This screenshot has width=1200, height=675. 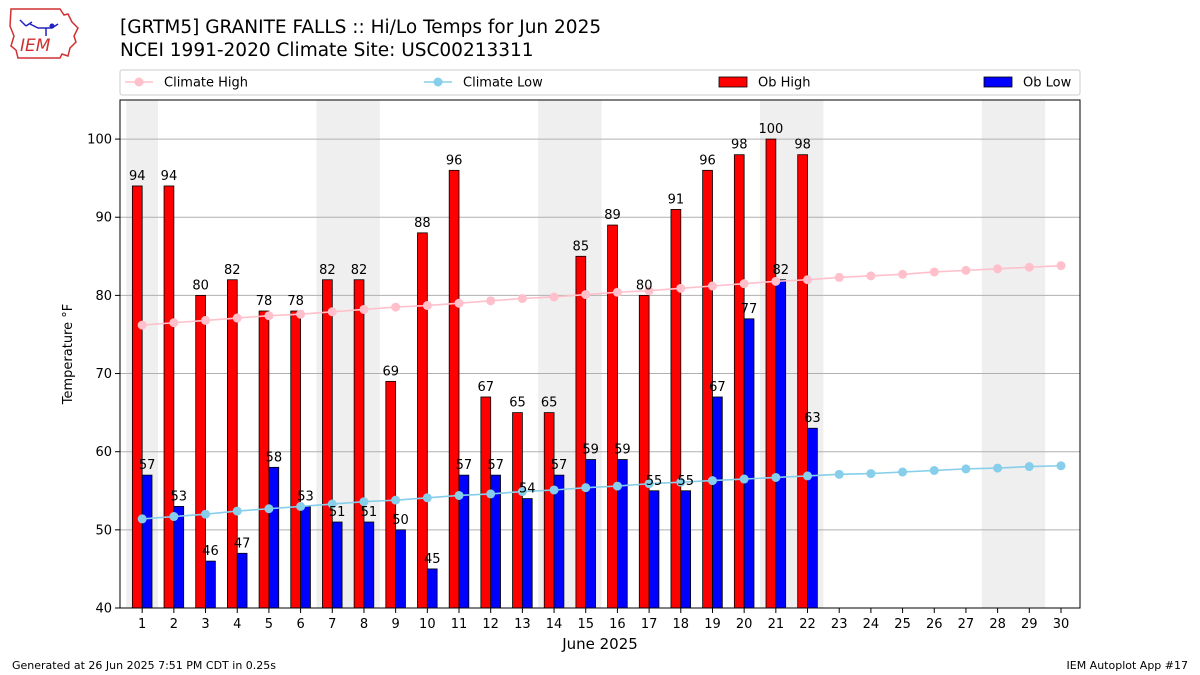 I want to click on x-tick-label: 16, so click(x=617, y=624).